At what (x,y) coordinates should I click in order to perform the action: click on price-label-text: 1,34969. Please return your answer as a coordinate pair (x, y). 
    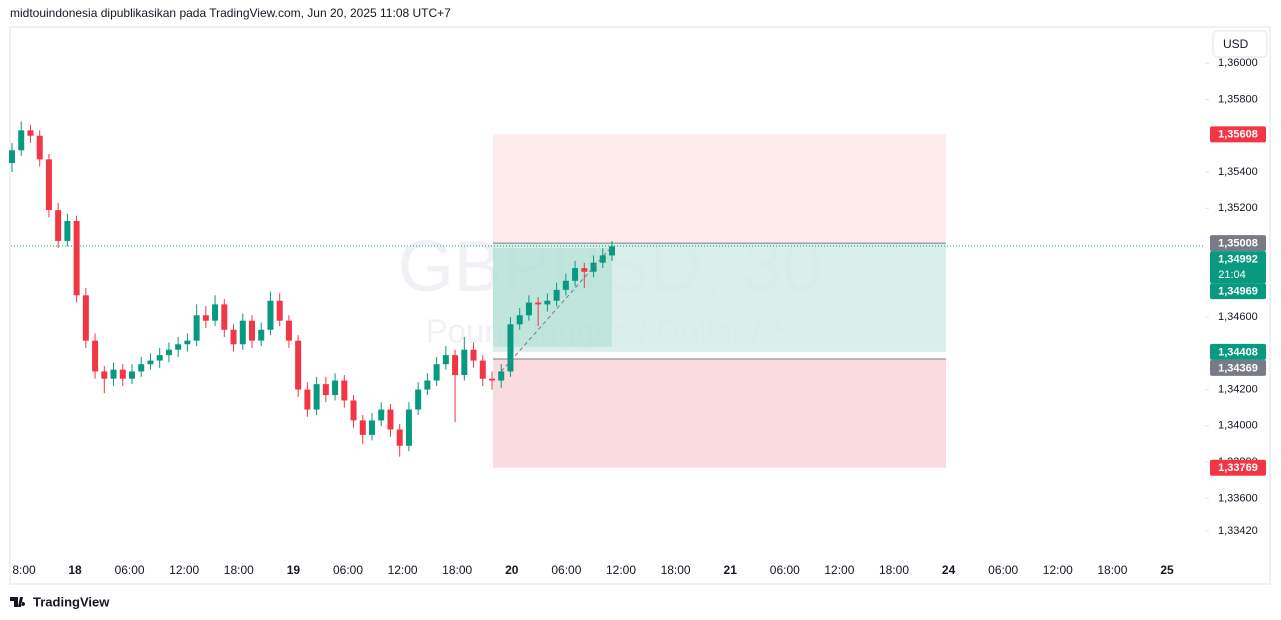
    Looking at the image, I should click on (1238, 292).